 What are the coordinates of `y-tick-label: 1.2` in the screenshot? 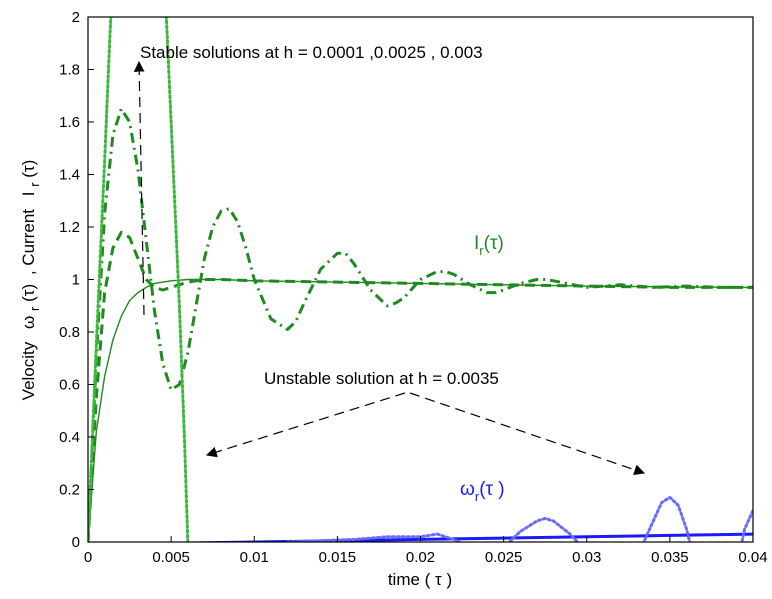 It's located at (69, 227).